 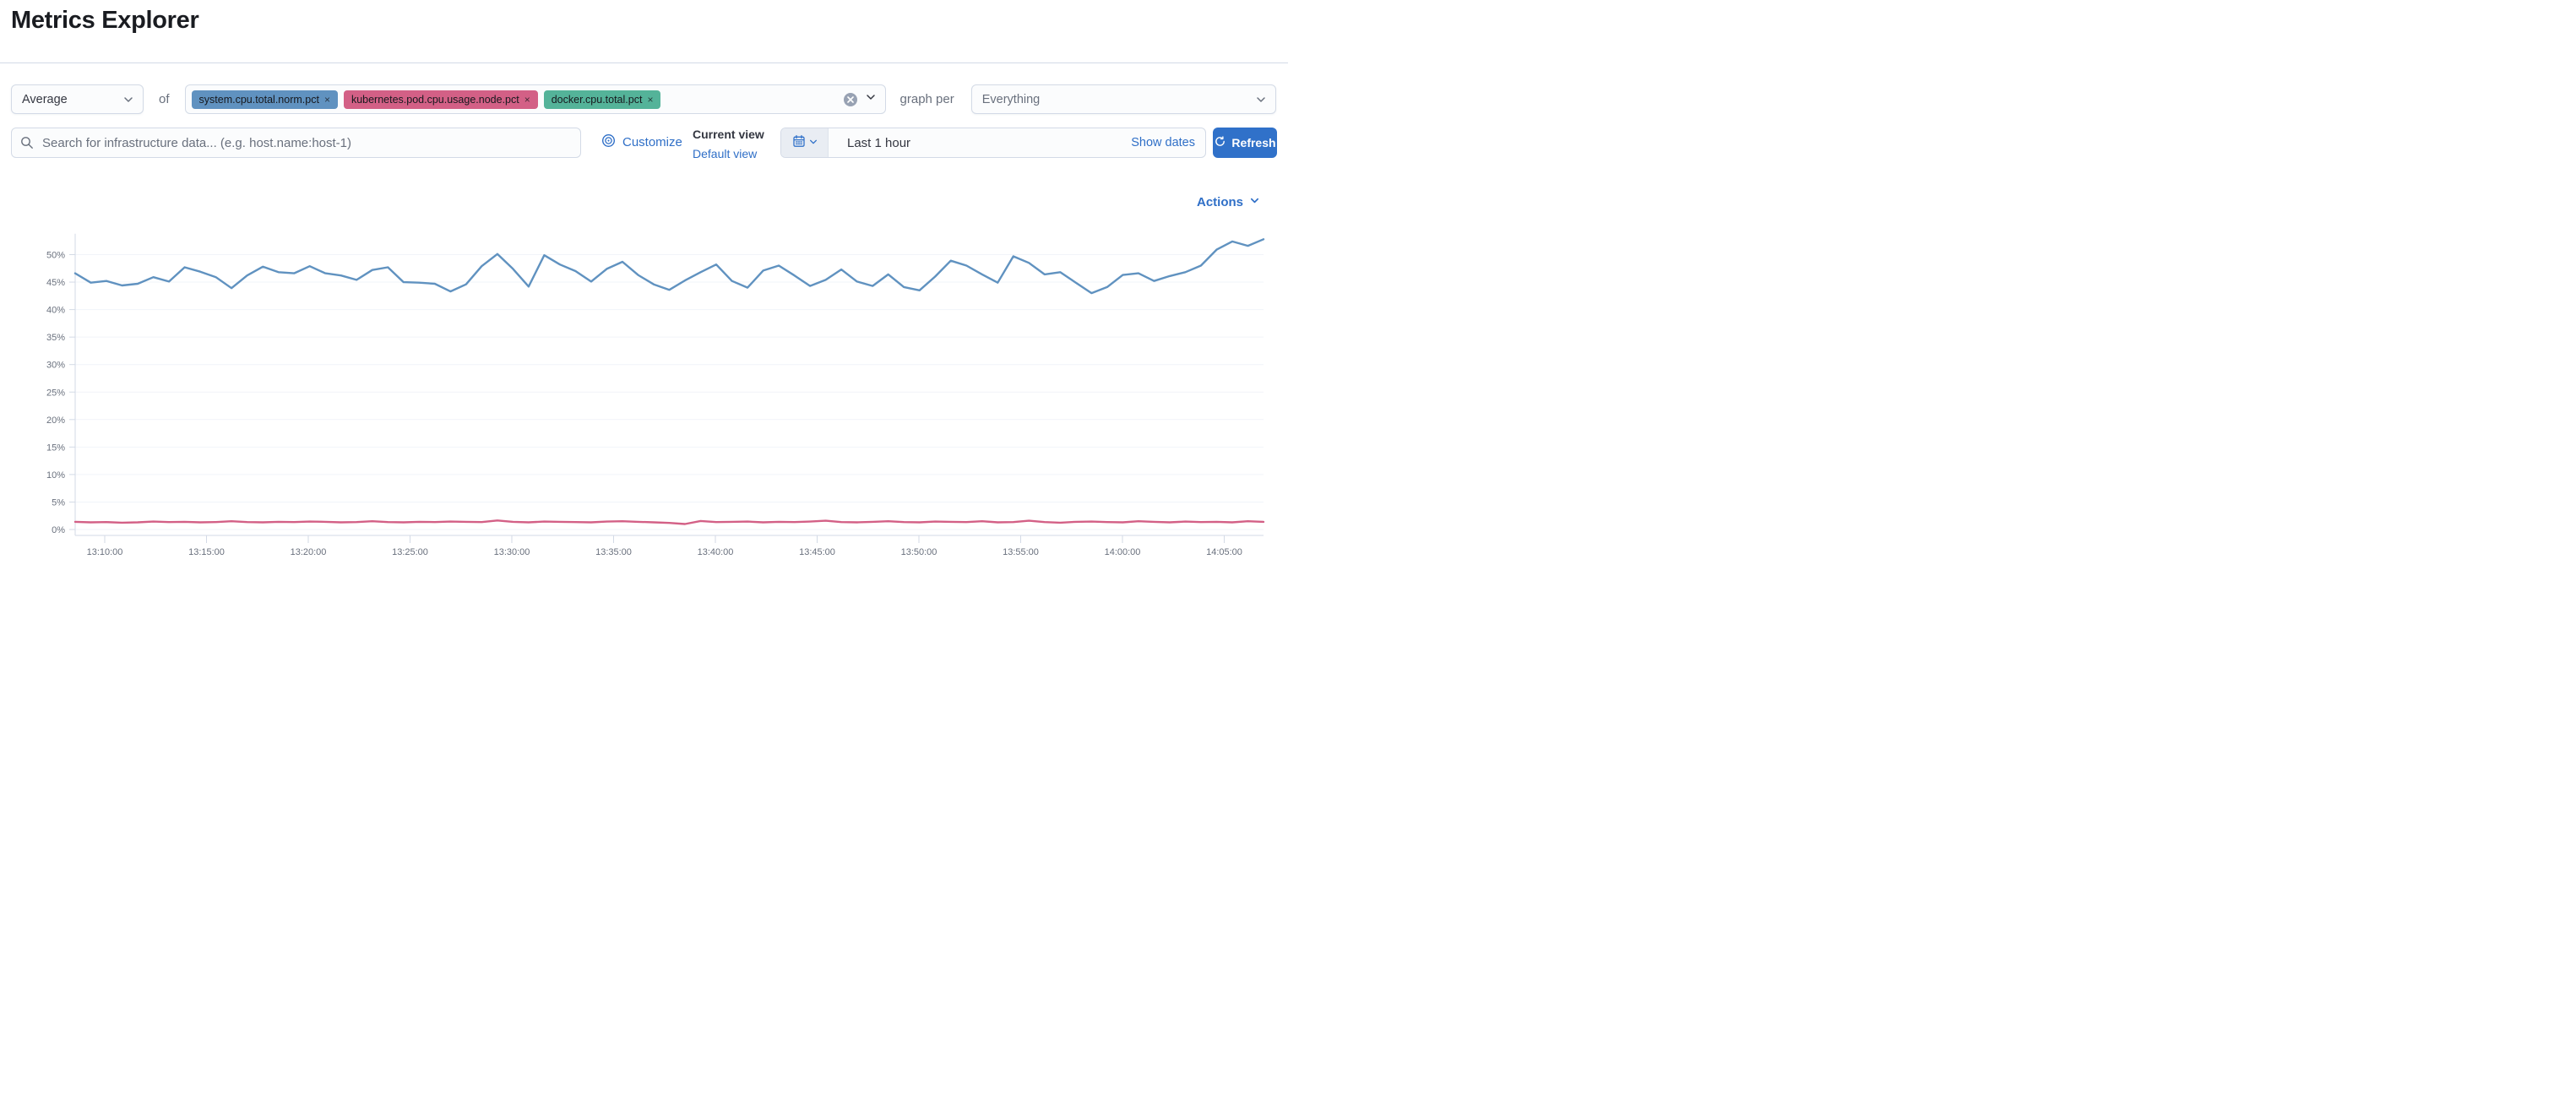 I want to click on x-axis-tick-label: 13:45:00, so click(x=817, y=551).